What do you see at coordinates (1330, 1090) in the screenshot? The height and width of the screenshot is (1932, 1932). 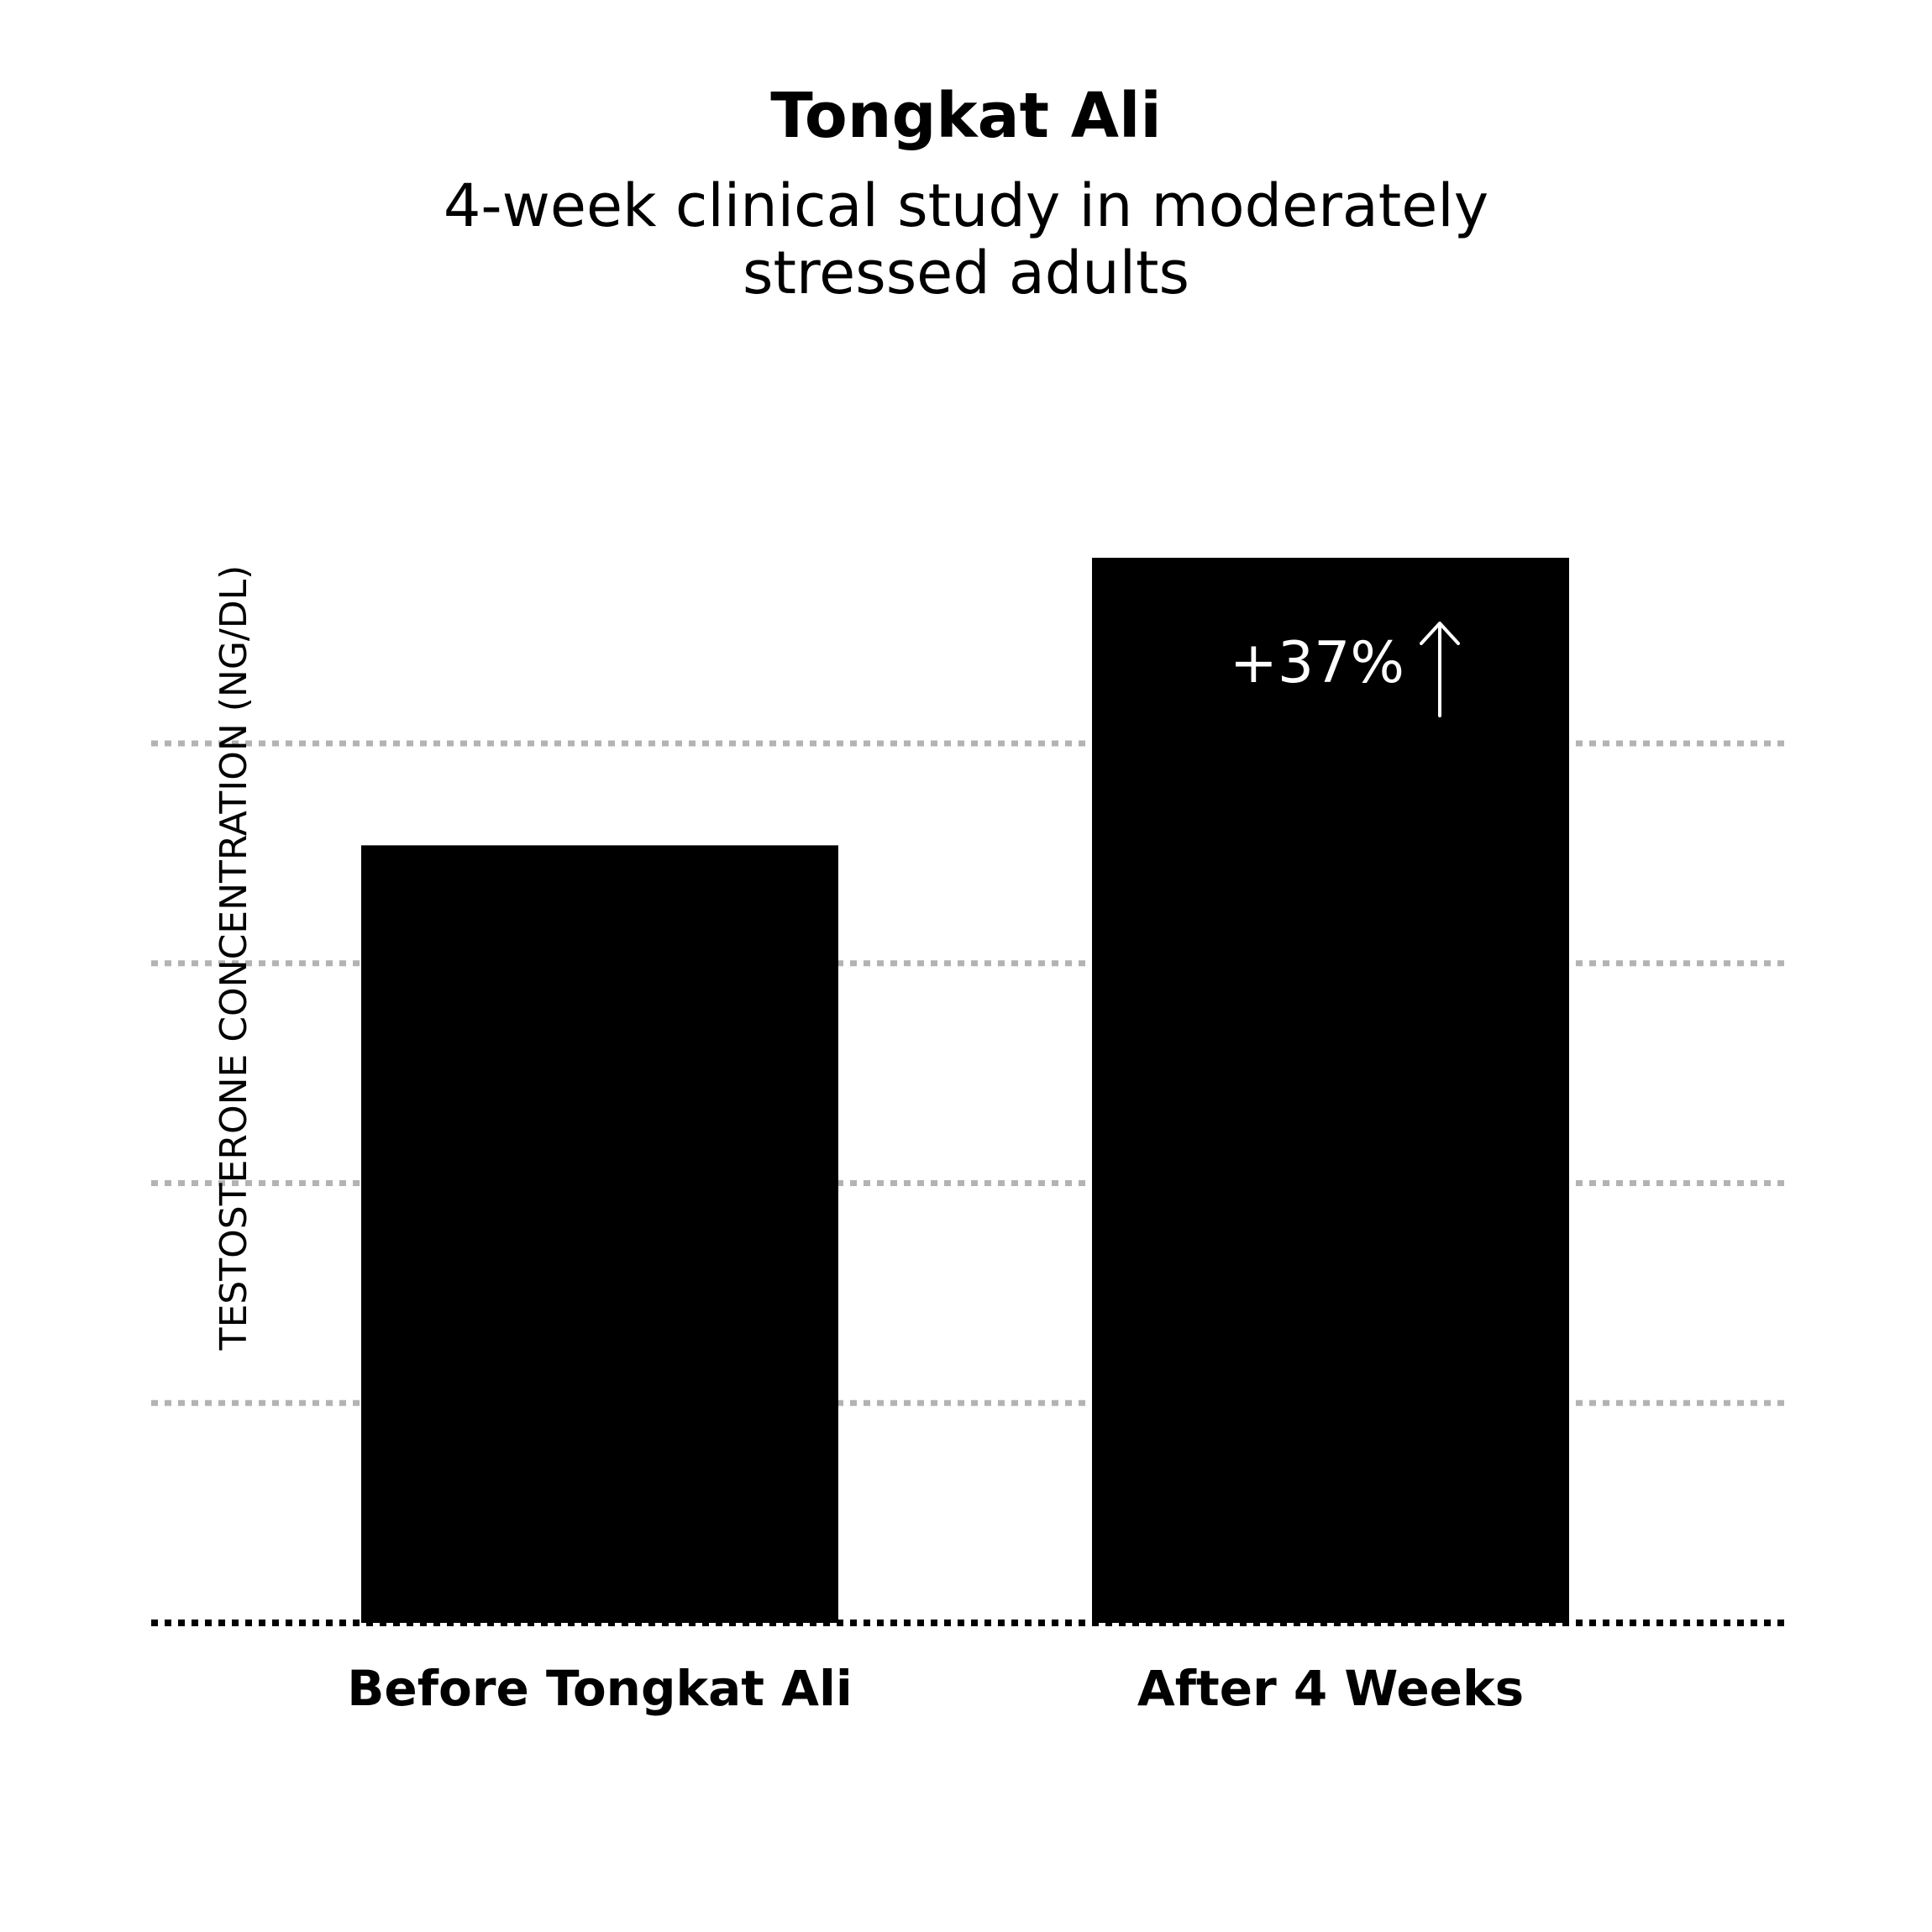 I see `bar-after` at bounding box center [1330, 1090].